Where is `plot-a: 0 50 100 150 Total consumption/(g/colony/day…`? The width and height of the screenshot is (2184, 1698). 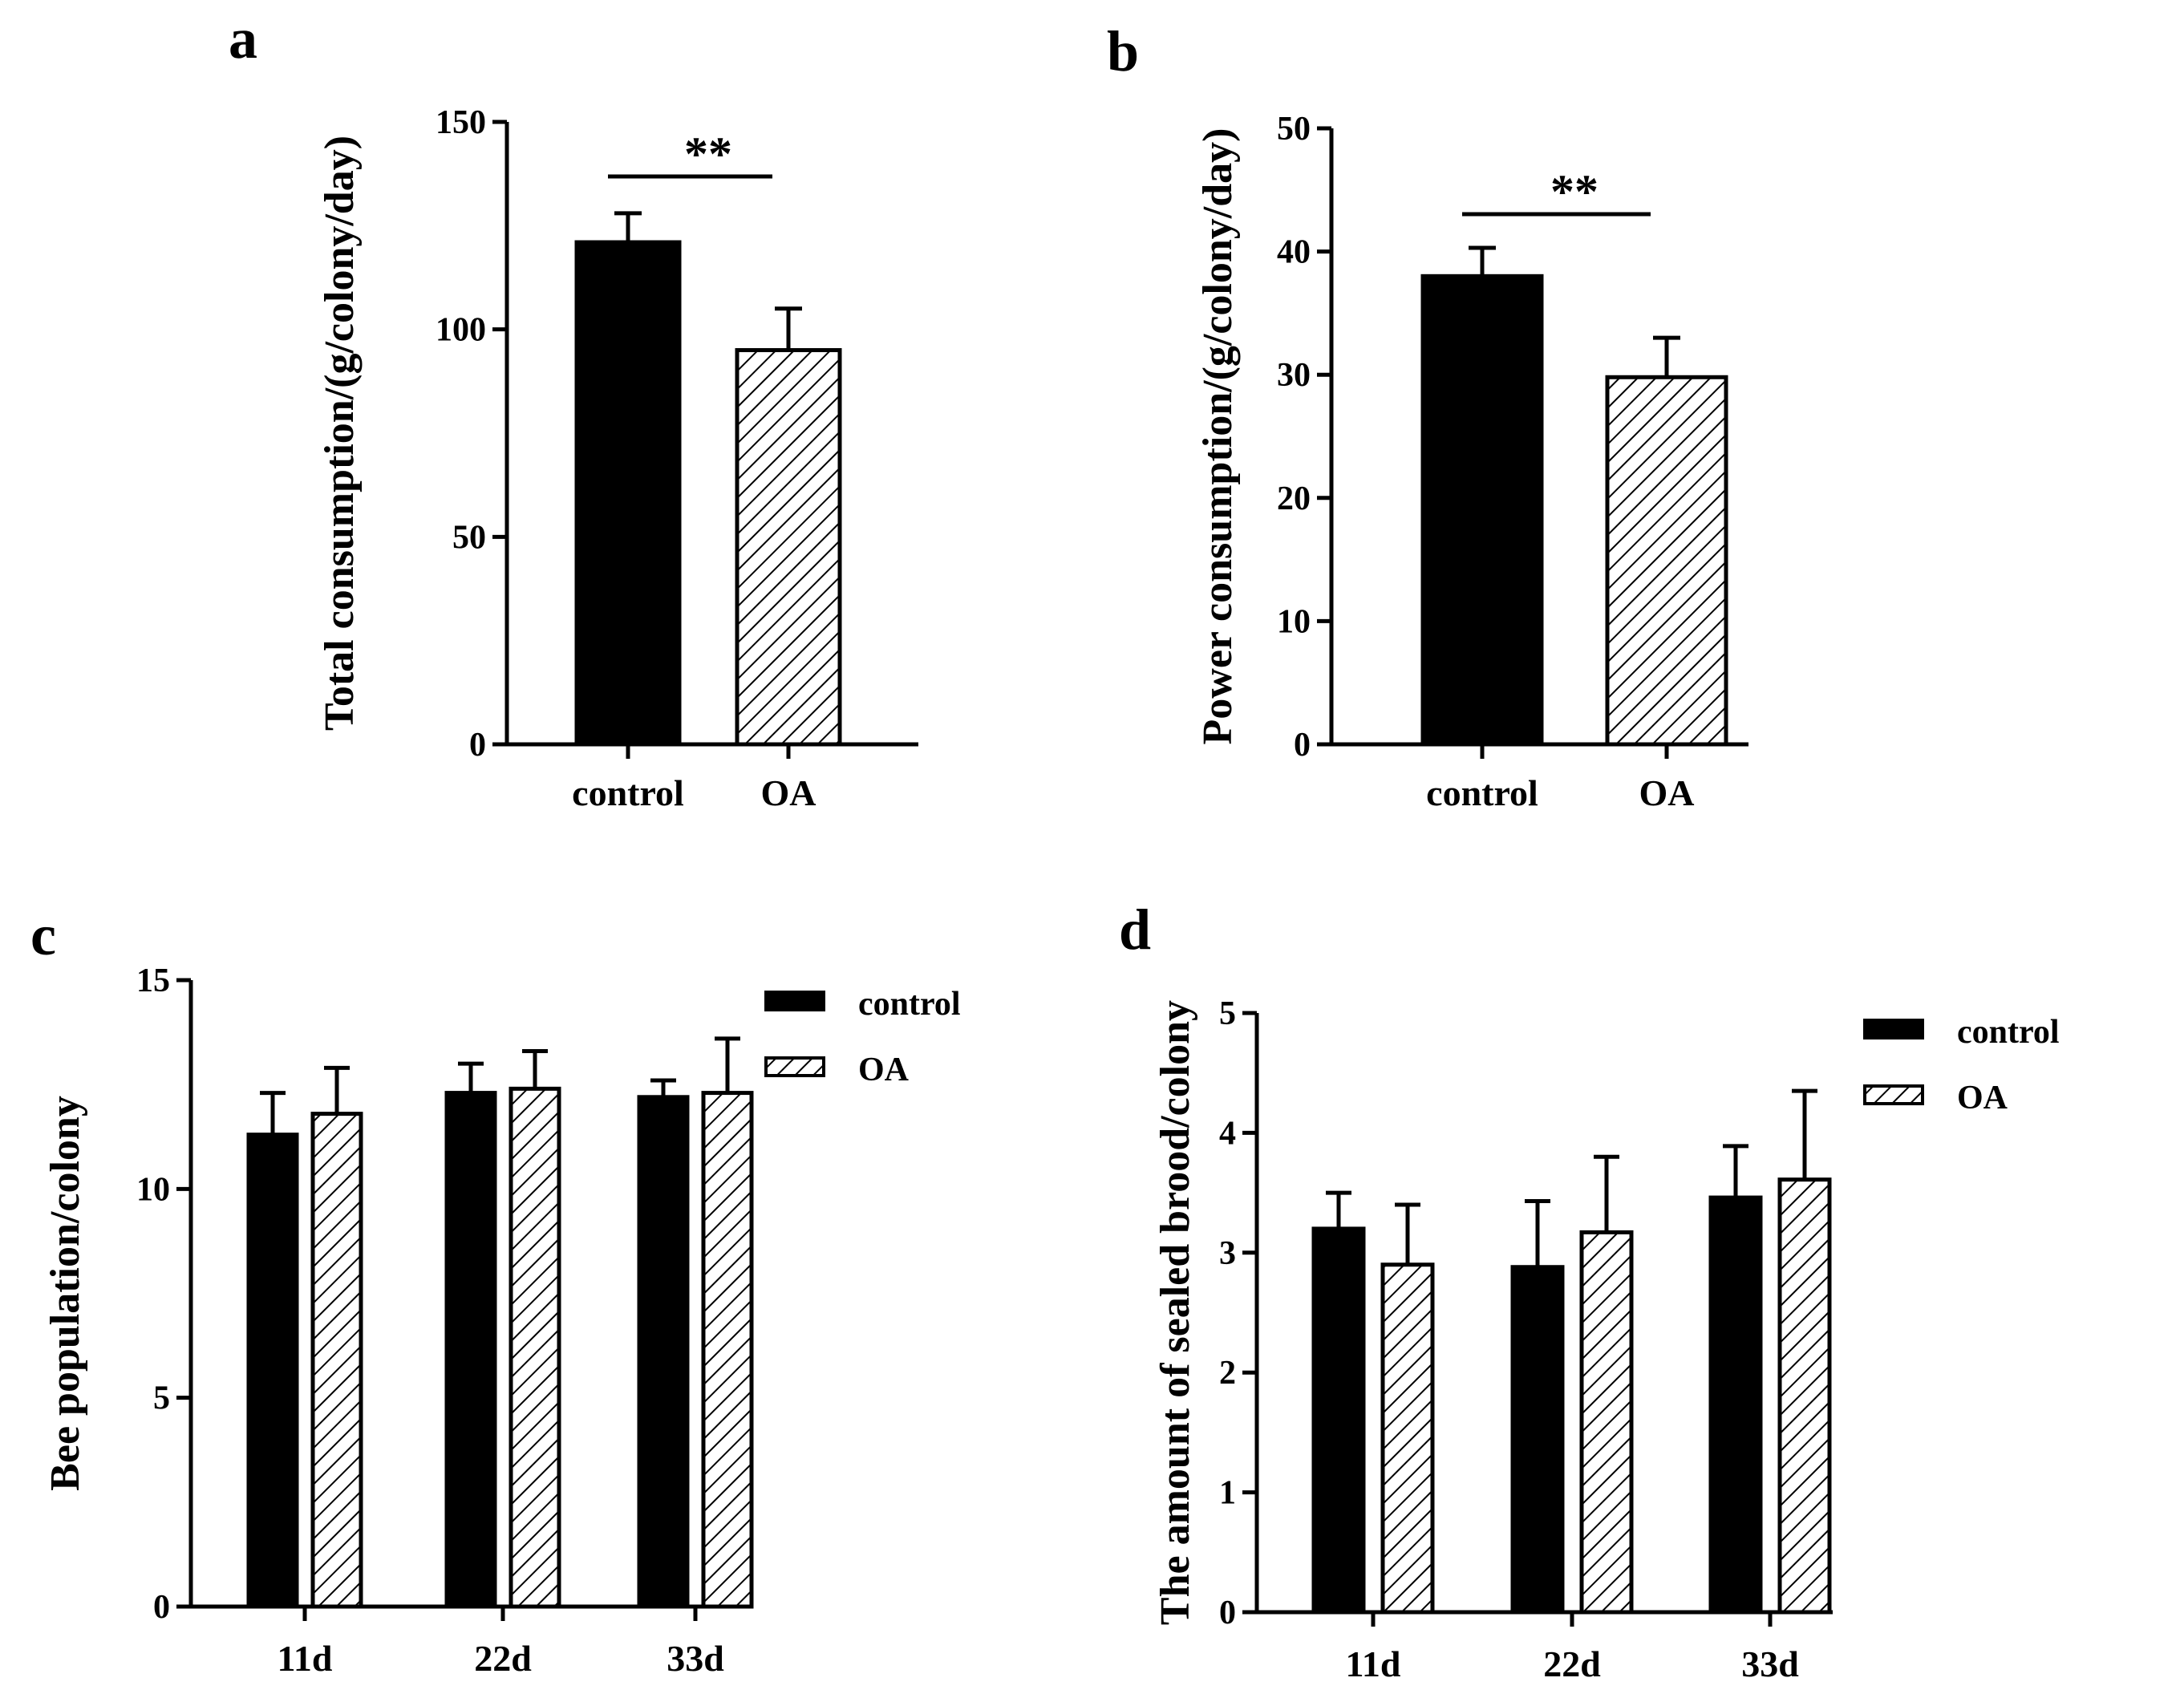 plot-a: 0 50 100 150 Total consumption/(g/colony/day… is located at coordinates (618, 459).